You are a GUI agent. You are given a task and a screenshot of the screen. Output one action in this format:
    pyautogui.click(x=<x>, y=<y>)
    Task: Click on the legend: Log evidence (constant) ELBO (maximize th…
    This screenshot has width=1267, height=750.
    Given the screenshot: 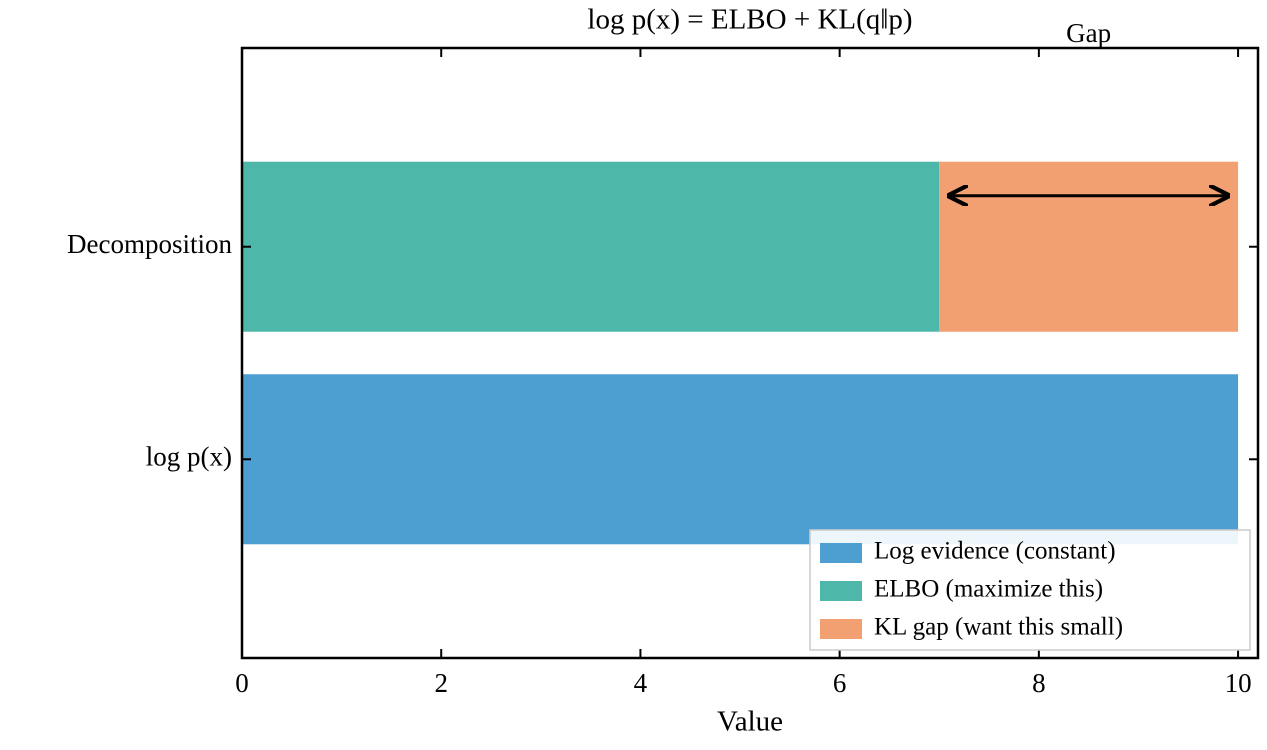 What is the action you would take?
    pyautogui.click(x=1030, y=590)
    